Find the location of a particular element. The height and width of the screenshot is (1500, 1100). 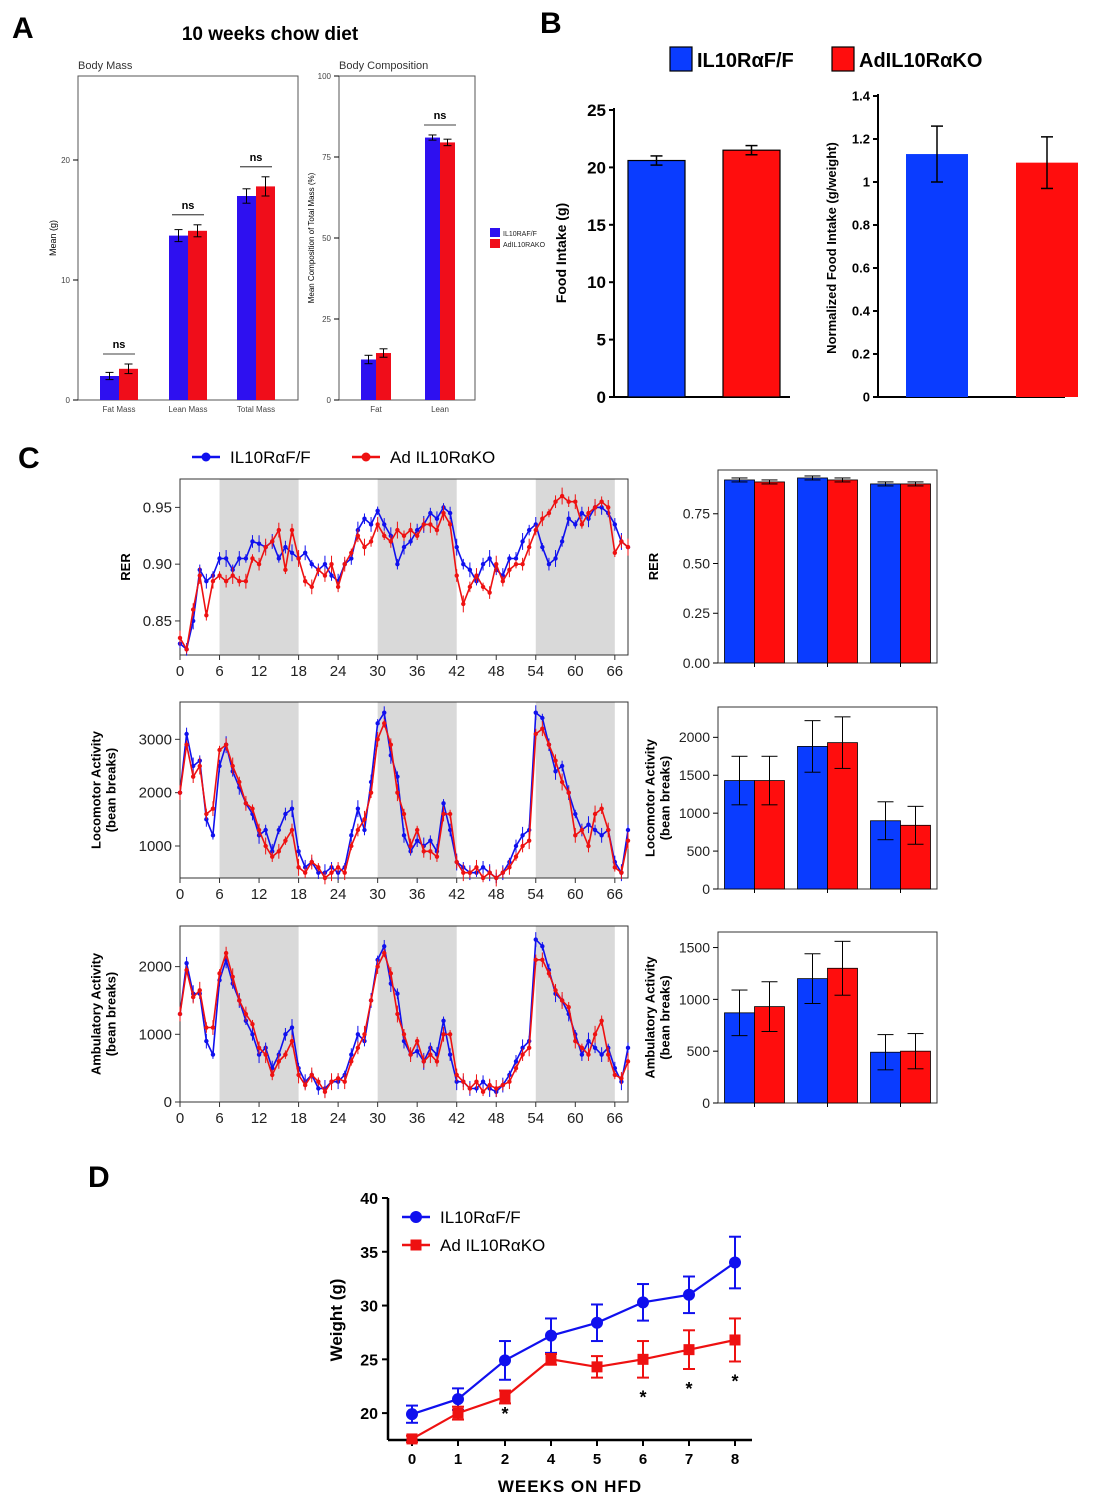

y-tick-label: 0.8 is located at coordinates (861, 225).